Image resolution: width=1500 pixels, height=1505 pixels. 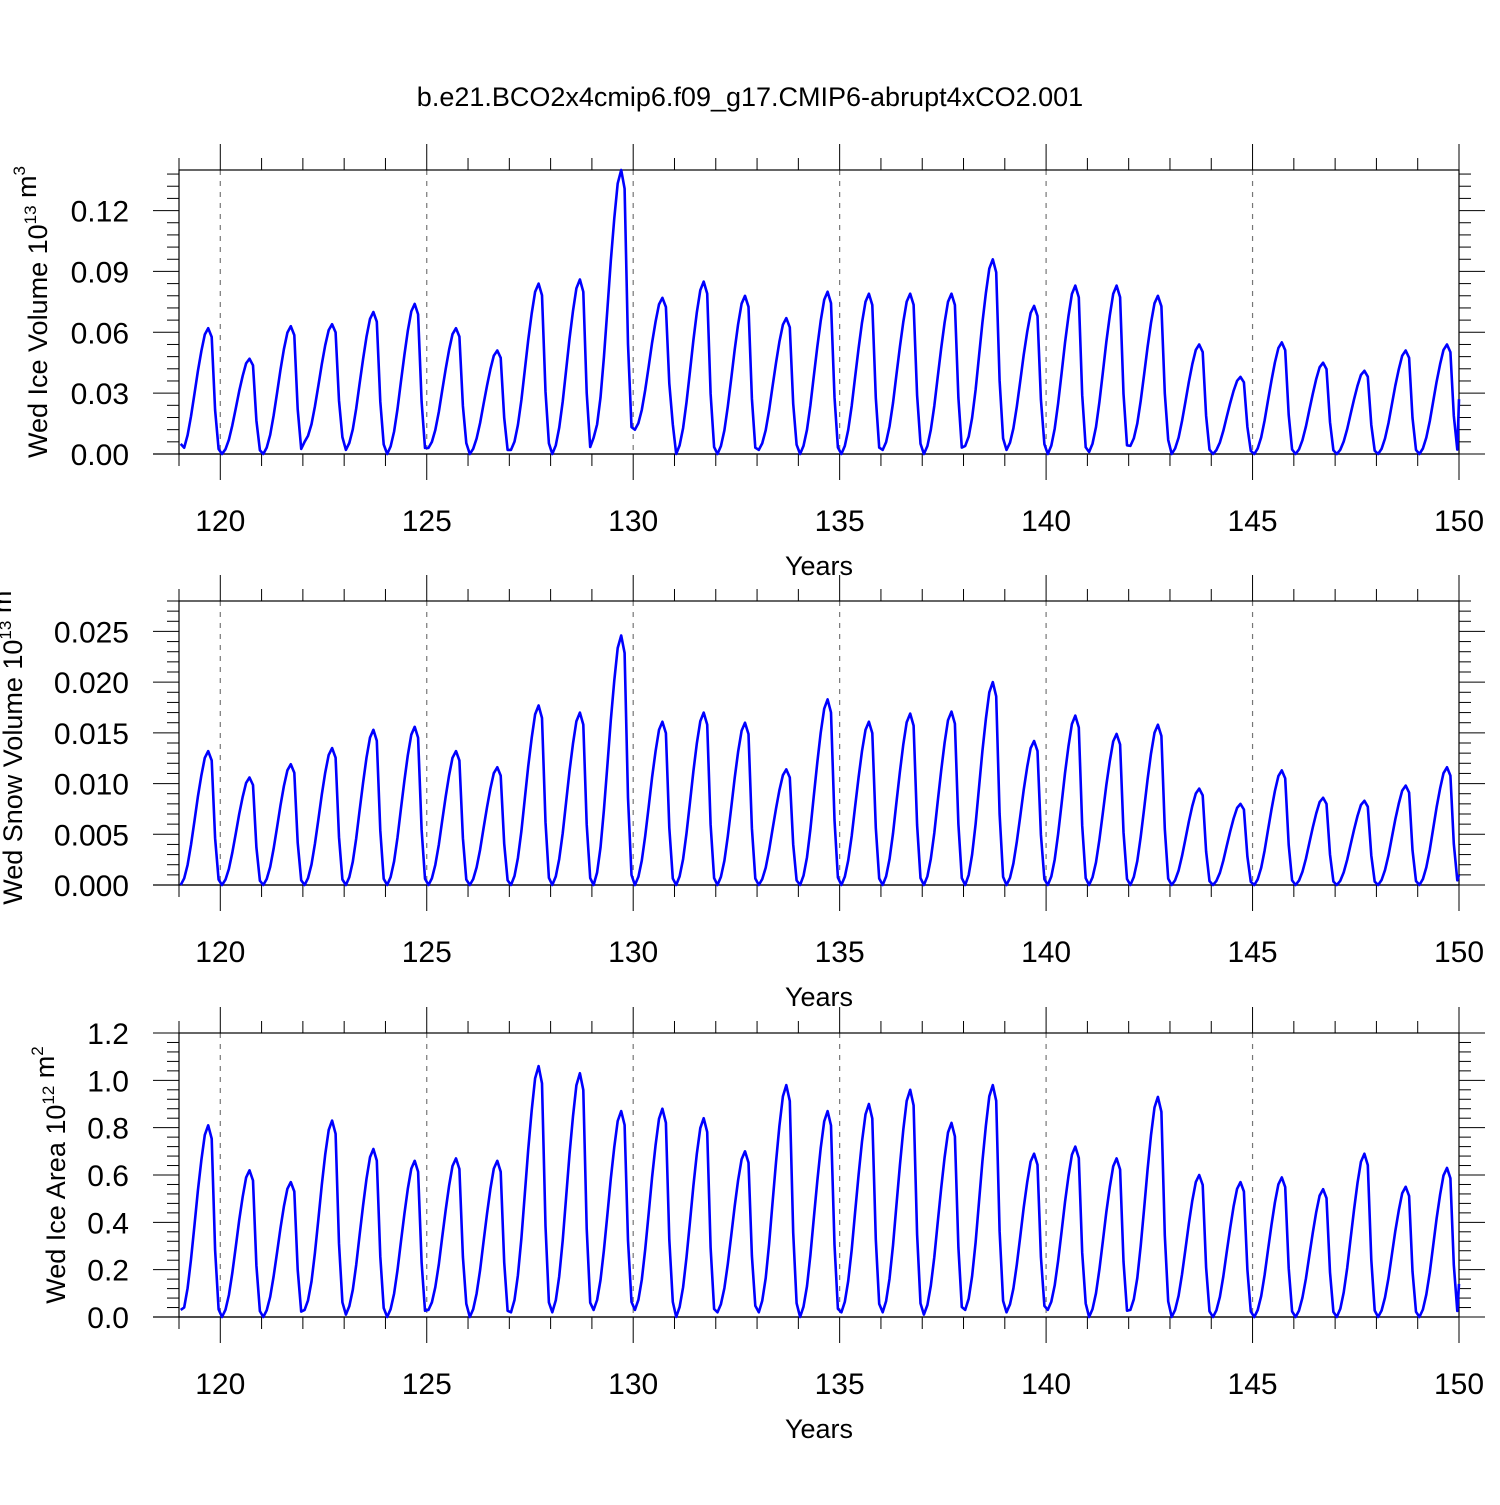 I want to click on y-tick-label: 0.000, so click(x=91, y=886).